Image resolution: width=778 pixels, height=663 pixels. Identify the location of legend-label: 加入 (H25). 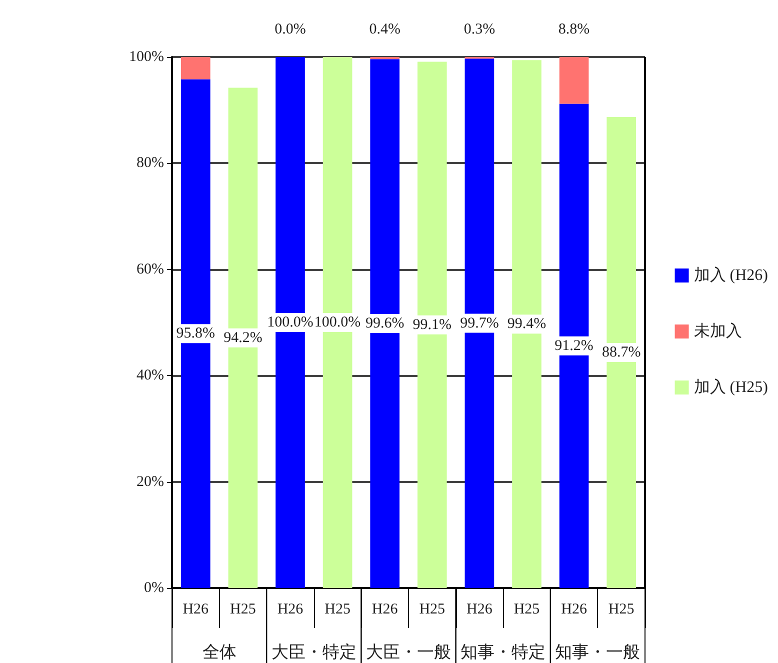
(731, 387).